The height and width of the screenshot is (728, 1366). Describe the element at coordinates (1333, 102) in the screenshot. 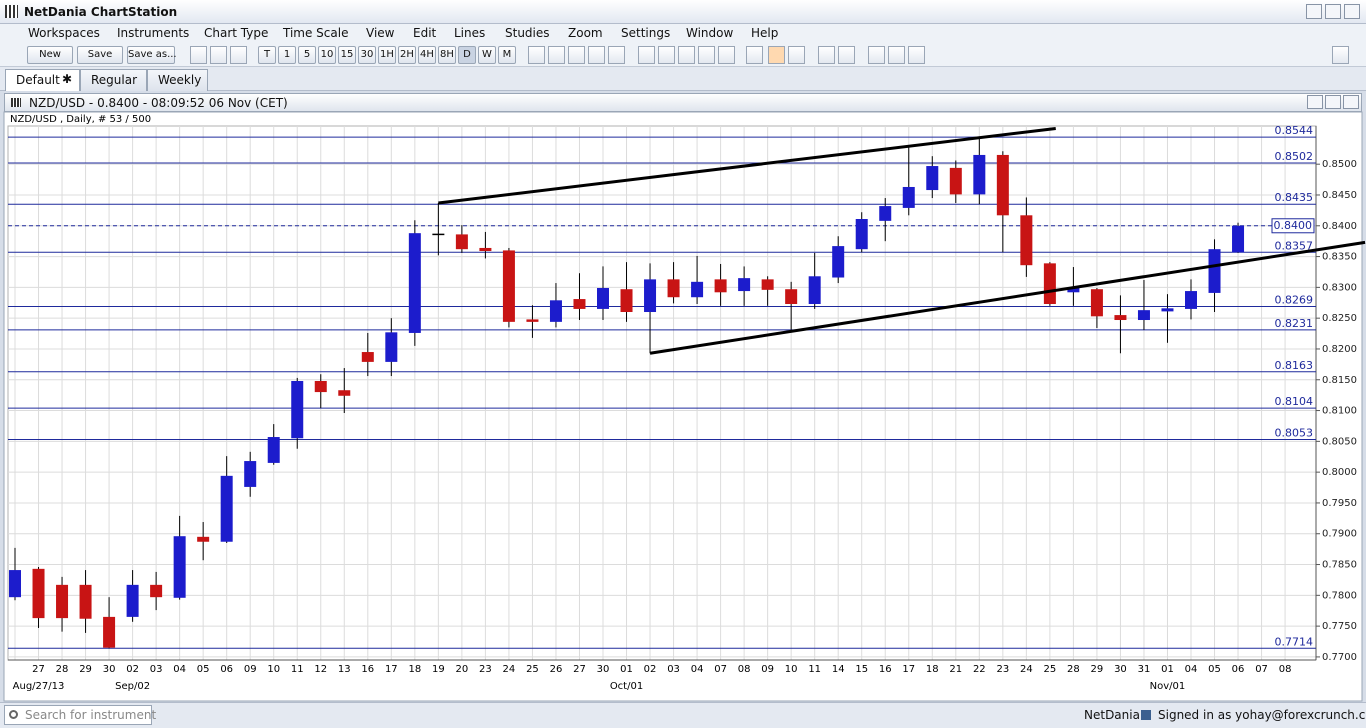

I see `chart-restore` at that location.